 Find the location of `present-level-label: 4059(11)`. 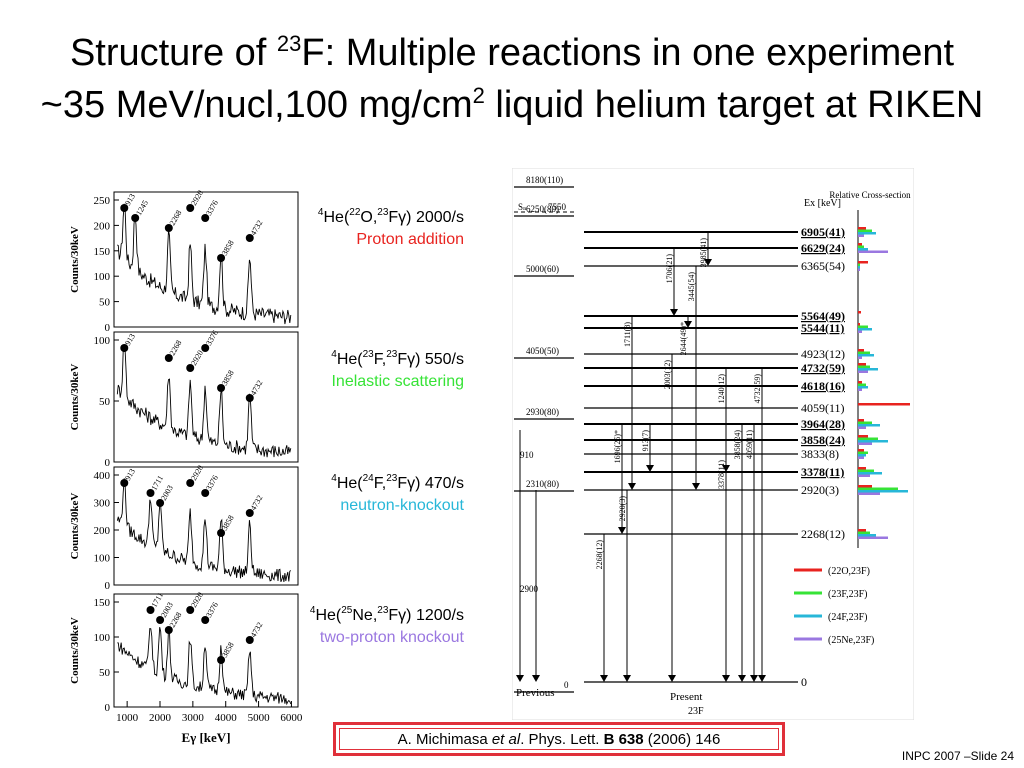

present-level-label: 4059(11) is located at coordinates (823, 408).